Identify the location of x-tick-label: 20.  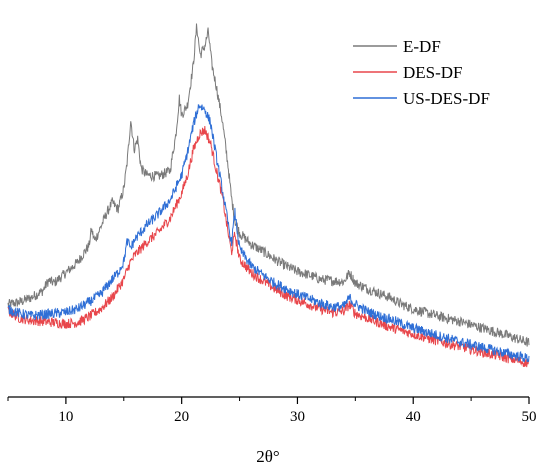
(181, 417).